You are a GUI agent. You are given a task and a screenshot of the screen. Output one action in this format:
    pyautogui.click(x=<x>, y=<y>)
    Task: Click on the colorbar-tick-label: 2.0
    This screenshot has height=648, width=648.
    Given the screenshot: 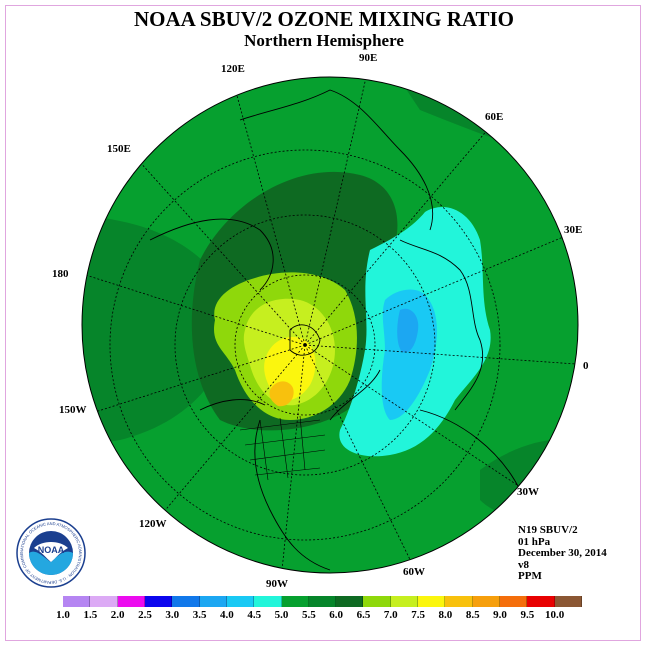 What is the action you would take?
    pyautogui.click(x=117, y=615)
    